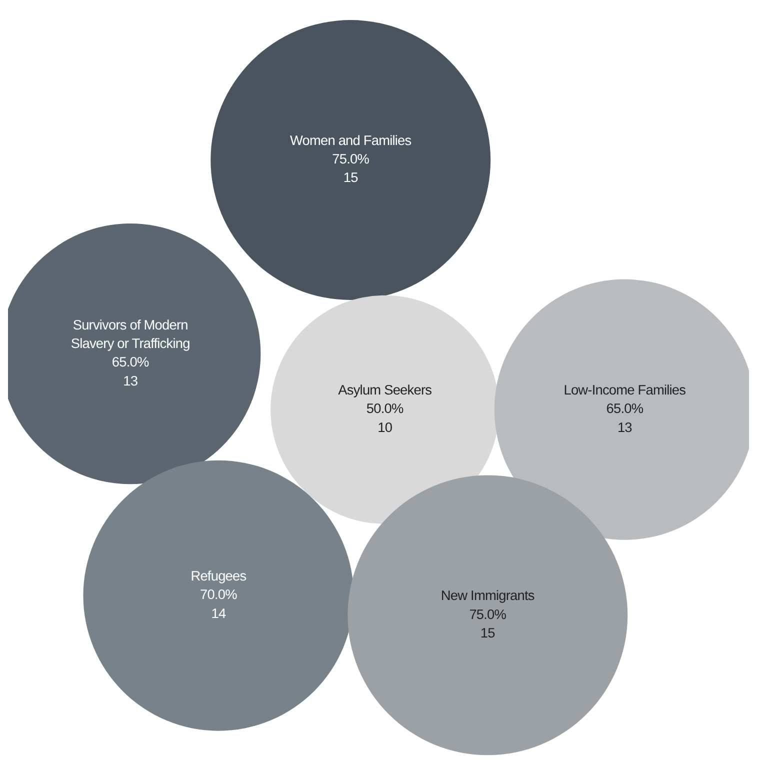 Image resolution: width=757 pixels, height=783 pixels. I want to click on category-label: Low-Income Families, so click(625, 390).